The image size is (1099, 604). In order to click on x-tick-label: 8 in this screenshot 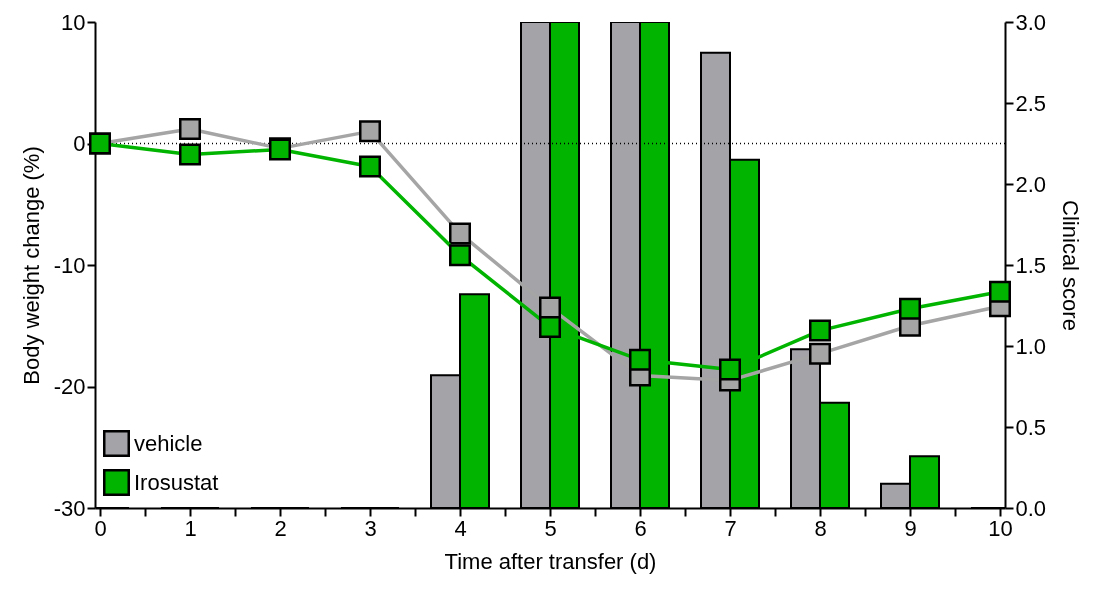, I will do `click(820, 528)`.